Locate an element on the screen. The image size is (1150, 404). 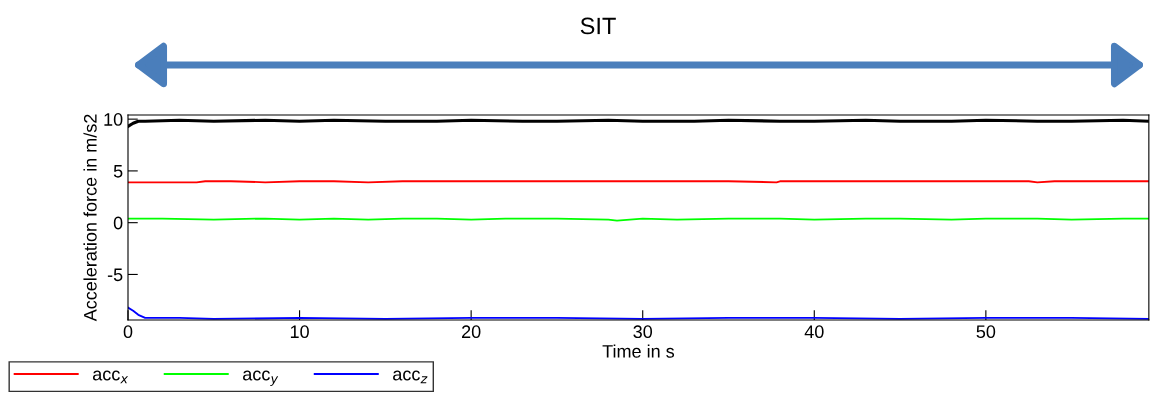
x-axis-title: Time in s is located at coordinates (638, 351).